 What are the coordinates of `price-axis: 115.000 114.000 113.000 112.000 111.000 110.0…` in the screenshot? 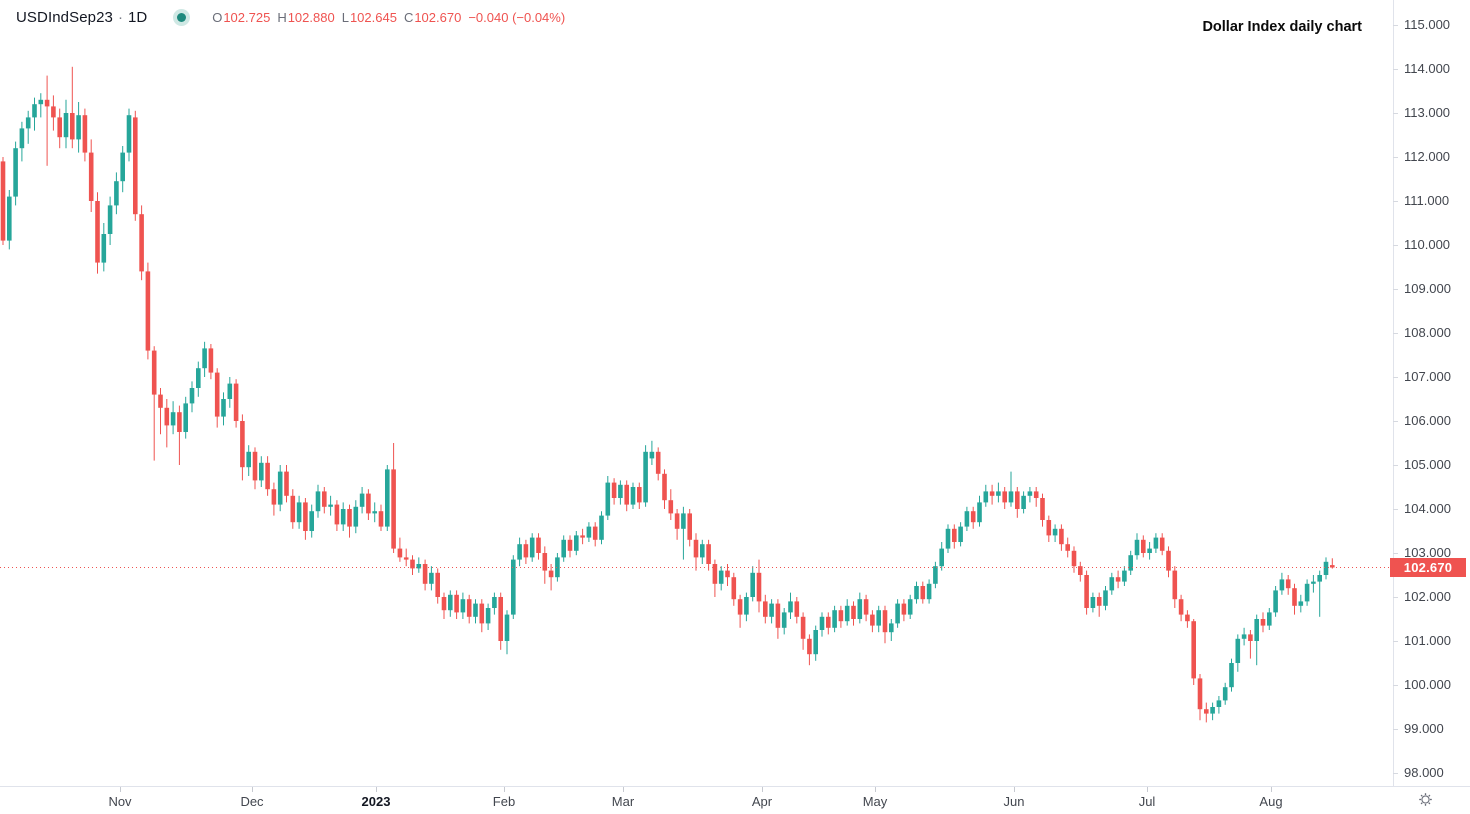 It's located at (1431, 393).